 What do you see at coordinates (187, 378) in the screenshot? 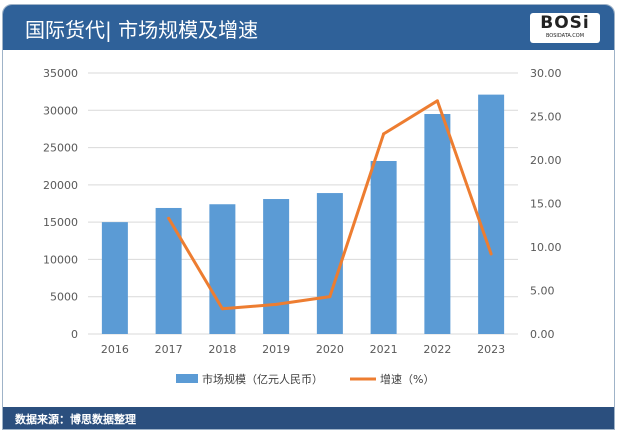
I see `legend-bar-swatch` at bounding box center [187, 378].